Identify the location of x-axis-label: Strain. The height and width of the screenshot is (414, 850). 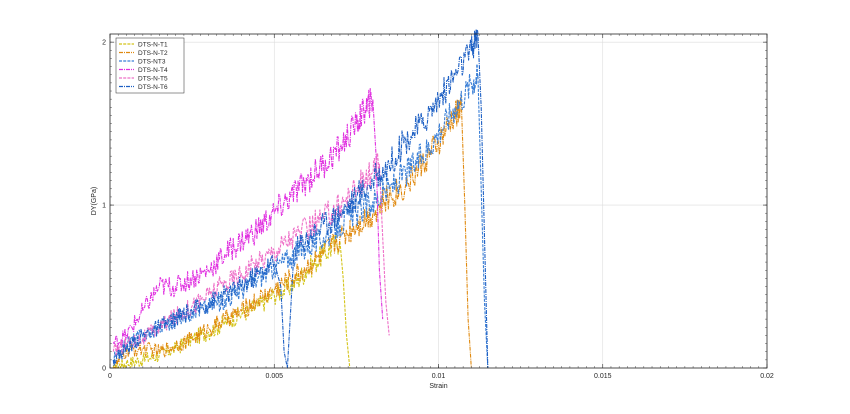
(438, 386).